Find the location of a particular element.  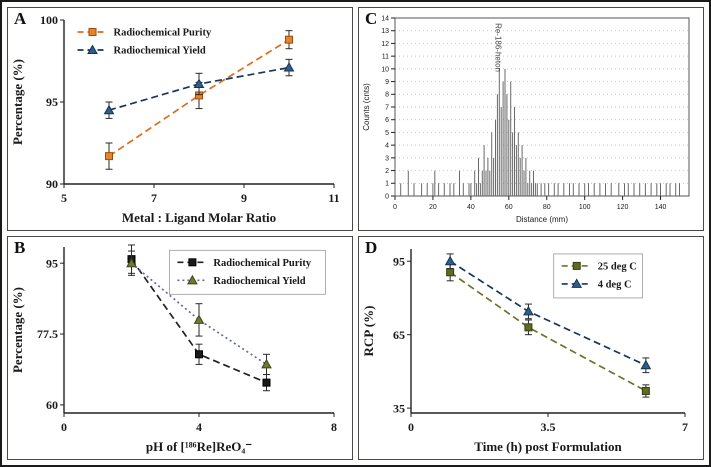

svg-text: 80 is located at coordinates (547, 207).